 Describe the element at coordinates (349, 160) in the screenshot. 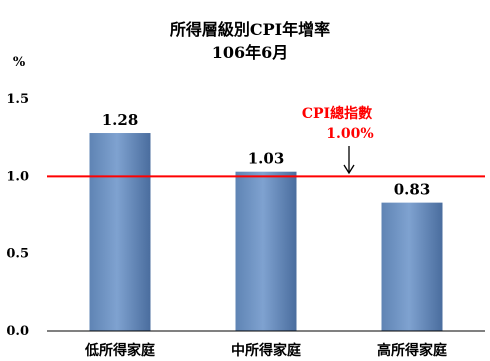

I see `reference-arrow-icon` at that location.